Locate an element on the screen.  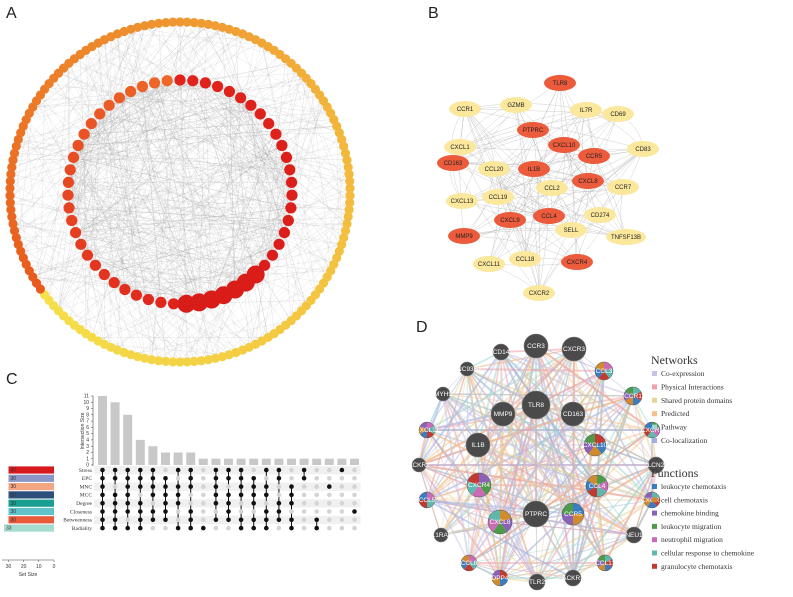
set-size-tick-label: 20 is located at coordinates (24, 567).